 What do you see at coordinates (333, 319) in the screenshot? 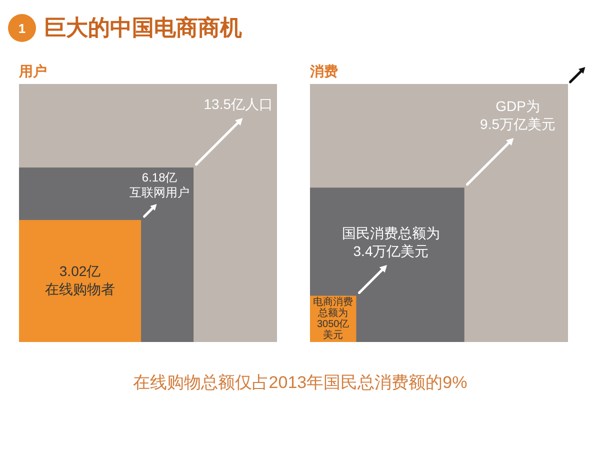
I see `data-label: 电商消费总额为3050亿美元` at bounding box center [333, 319].